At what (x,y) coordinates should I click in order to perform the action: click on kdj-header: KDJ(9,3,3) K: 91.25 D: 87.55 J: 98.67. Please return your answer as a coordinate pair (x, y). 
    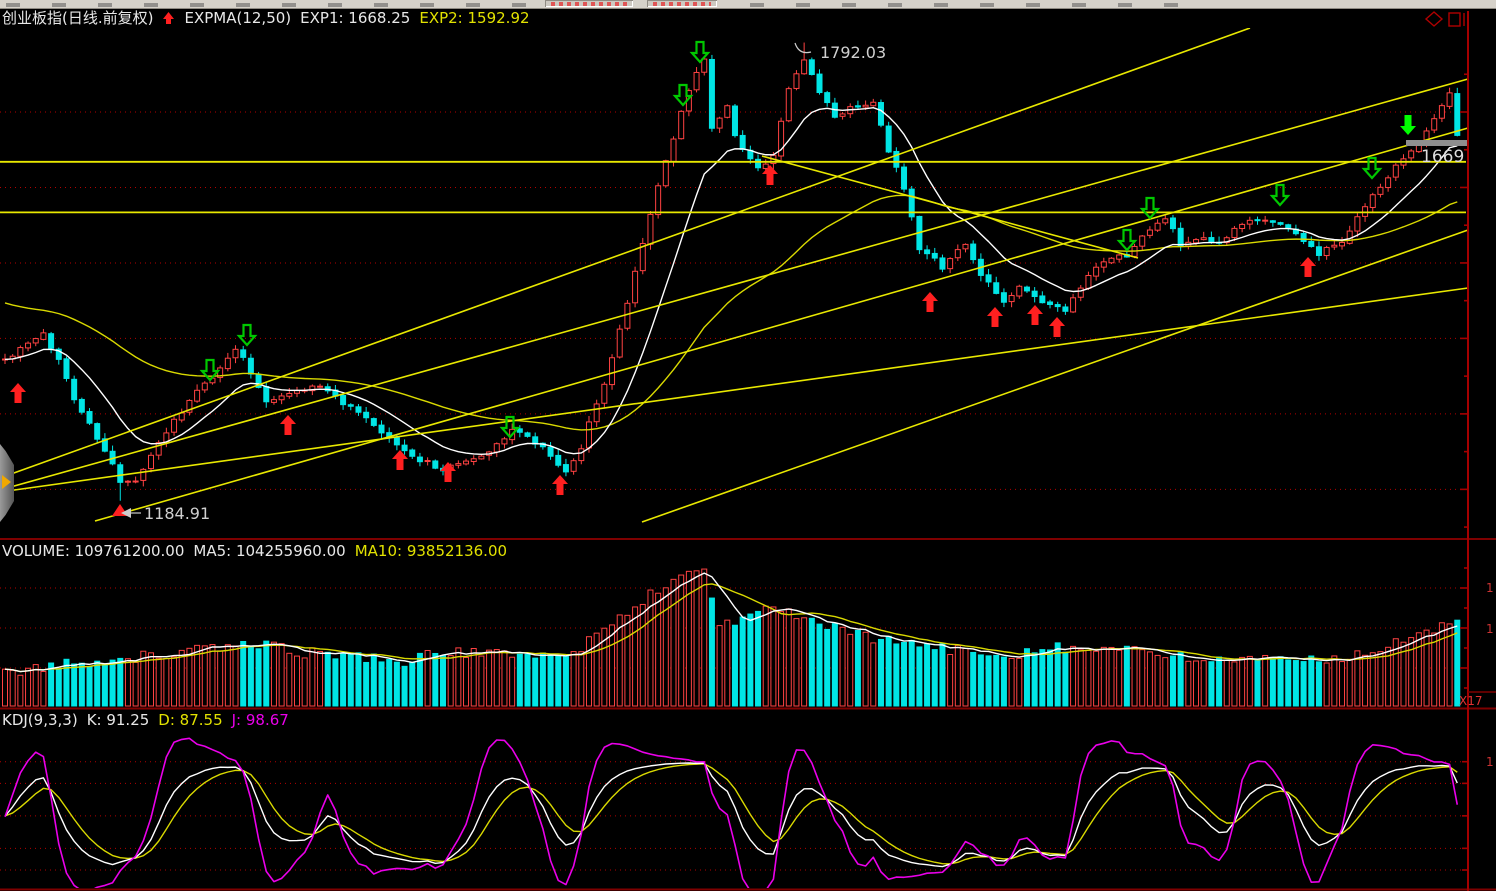
    Looking at the image, I should click on (145, 720).